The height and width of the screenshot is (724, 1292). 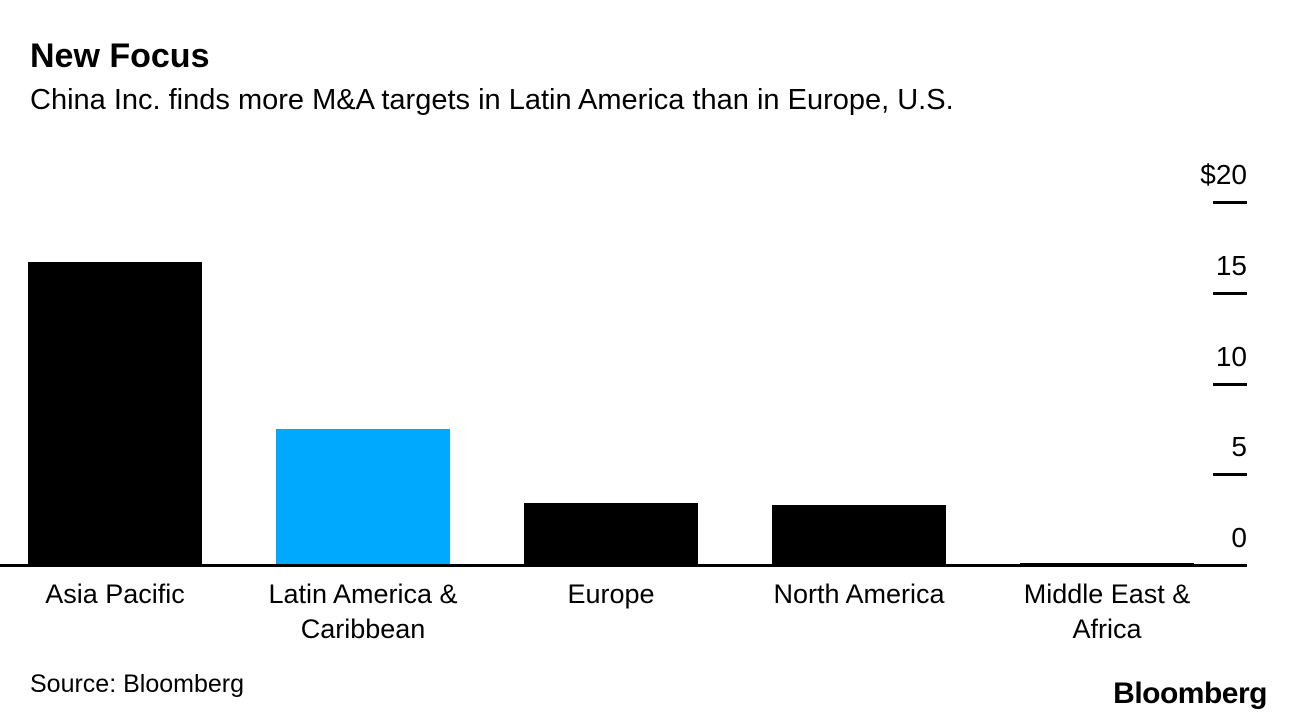 What do you see at coordinates (137, 684) in the screenshot?
I see `source-note: Source: Bloomberg` at bounding box center [137, 684].